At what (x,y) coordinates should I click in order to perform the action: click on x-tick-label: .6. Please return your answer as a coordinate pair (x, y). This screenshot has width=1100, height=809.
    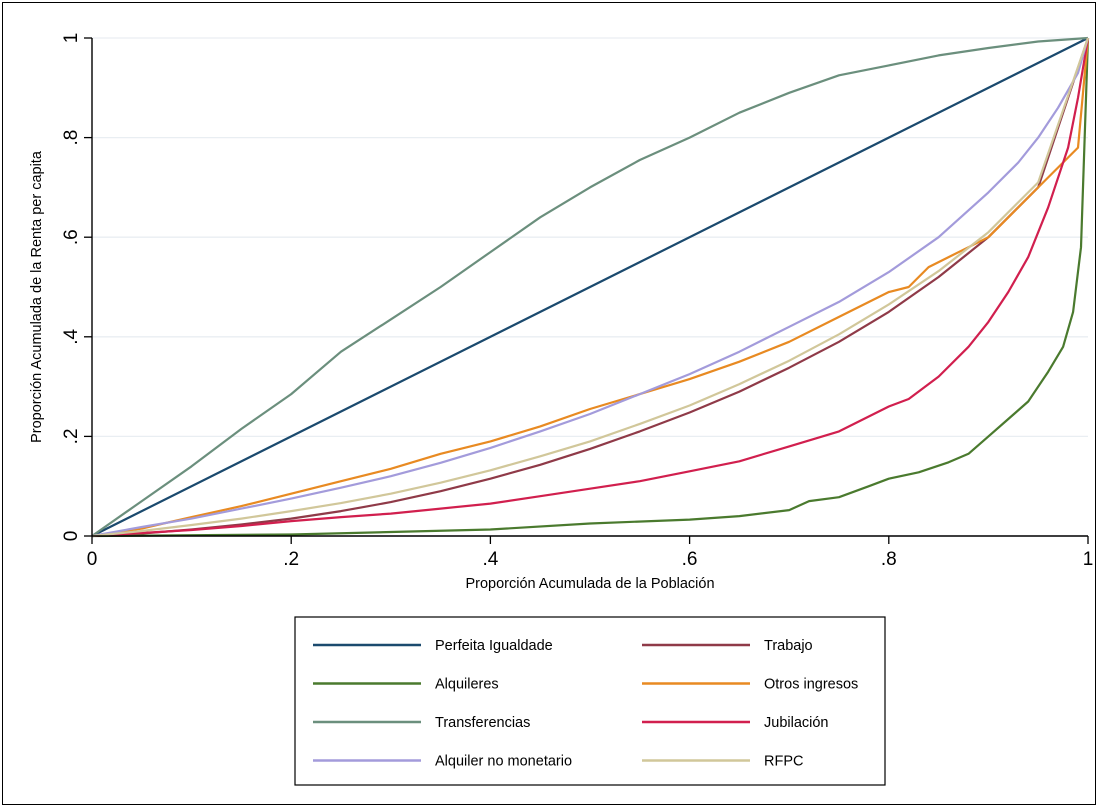
    Looking at the image, I should click on (690, 559).